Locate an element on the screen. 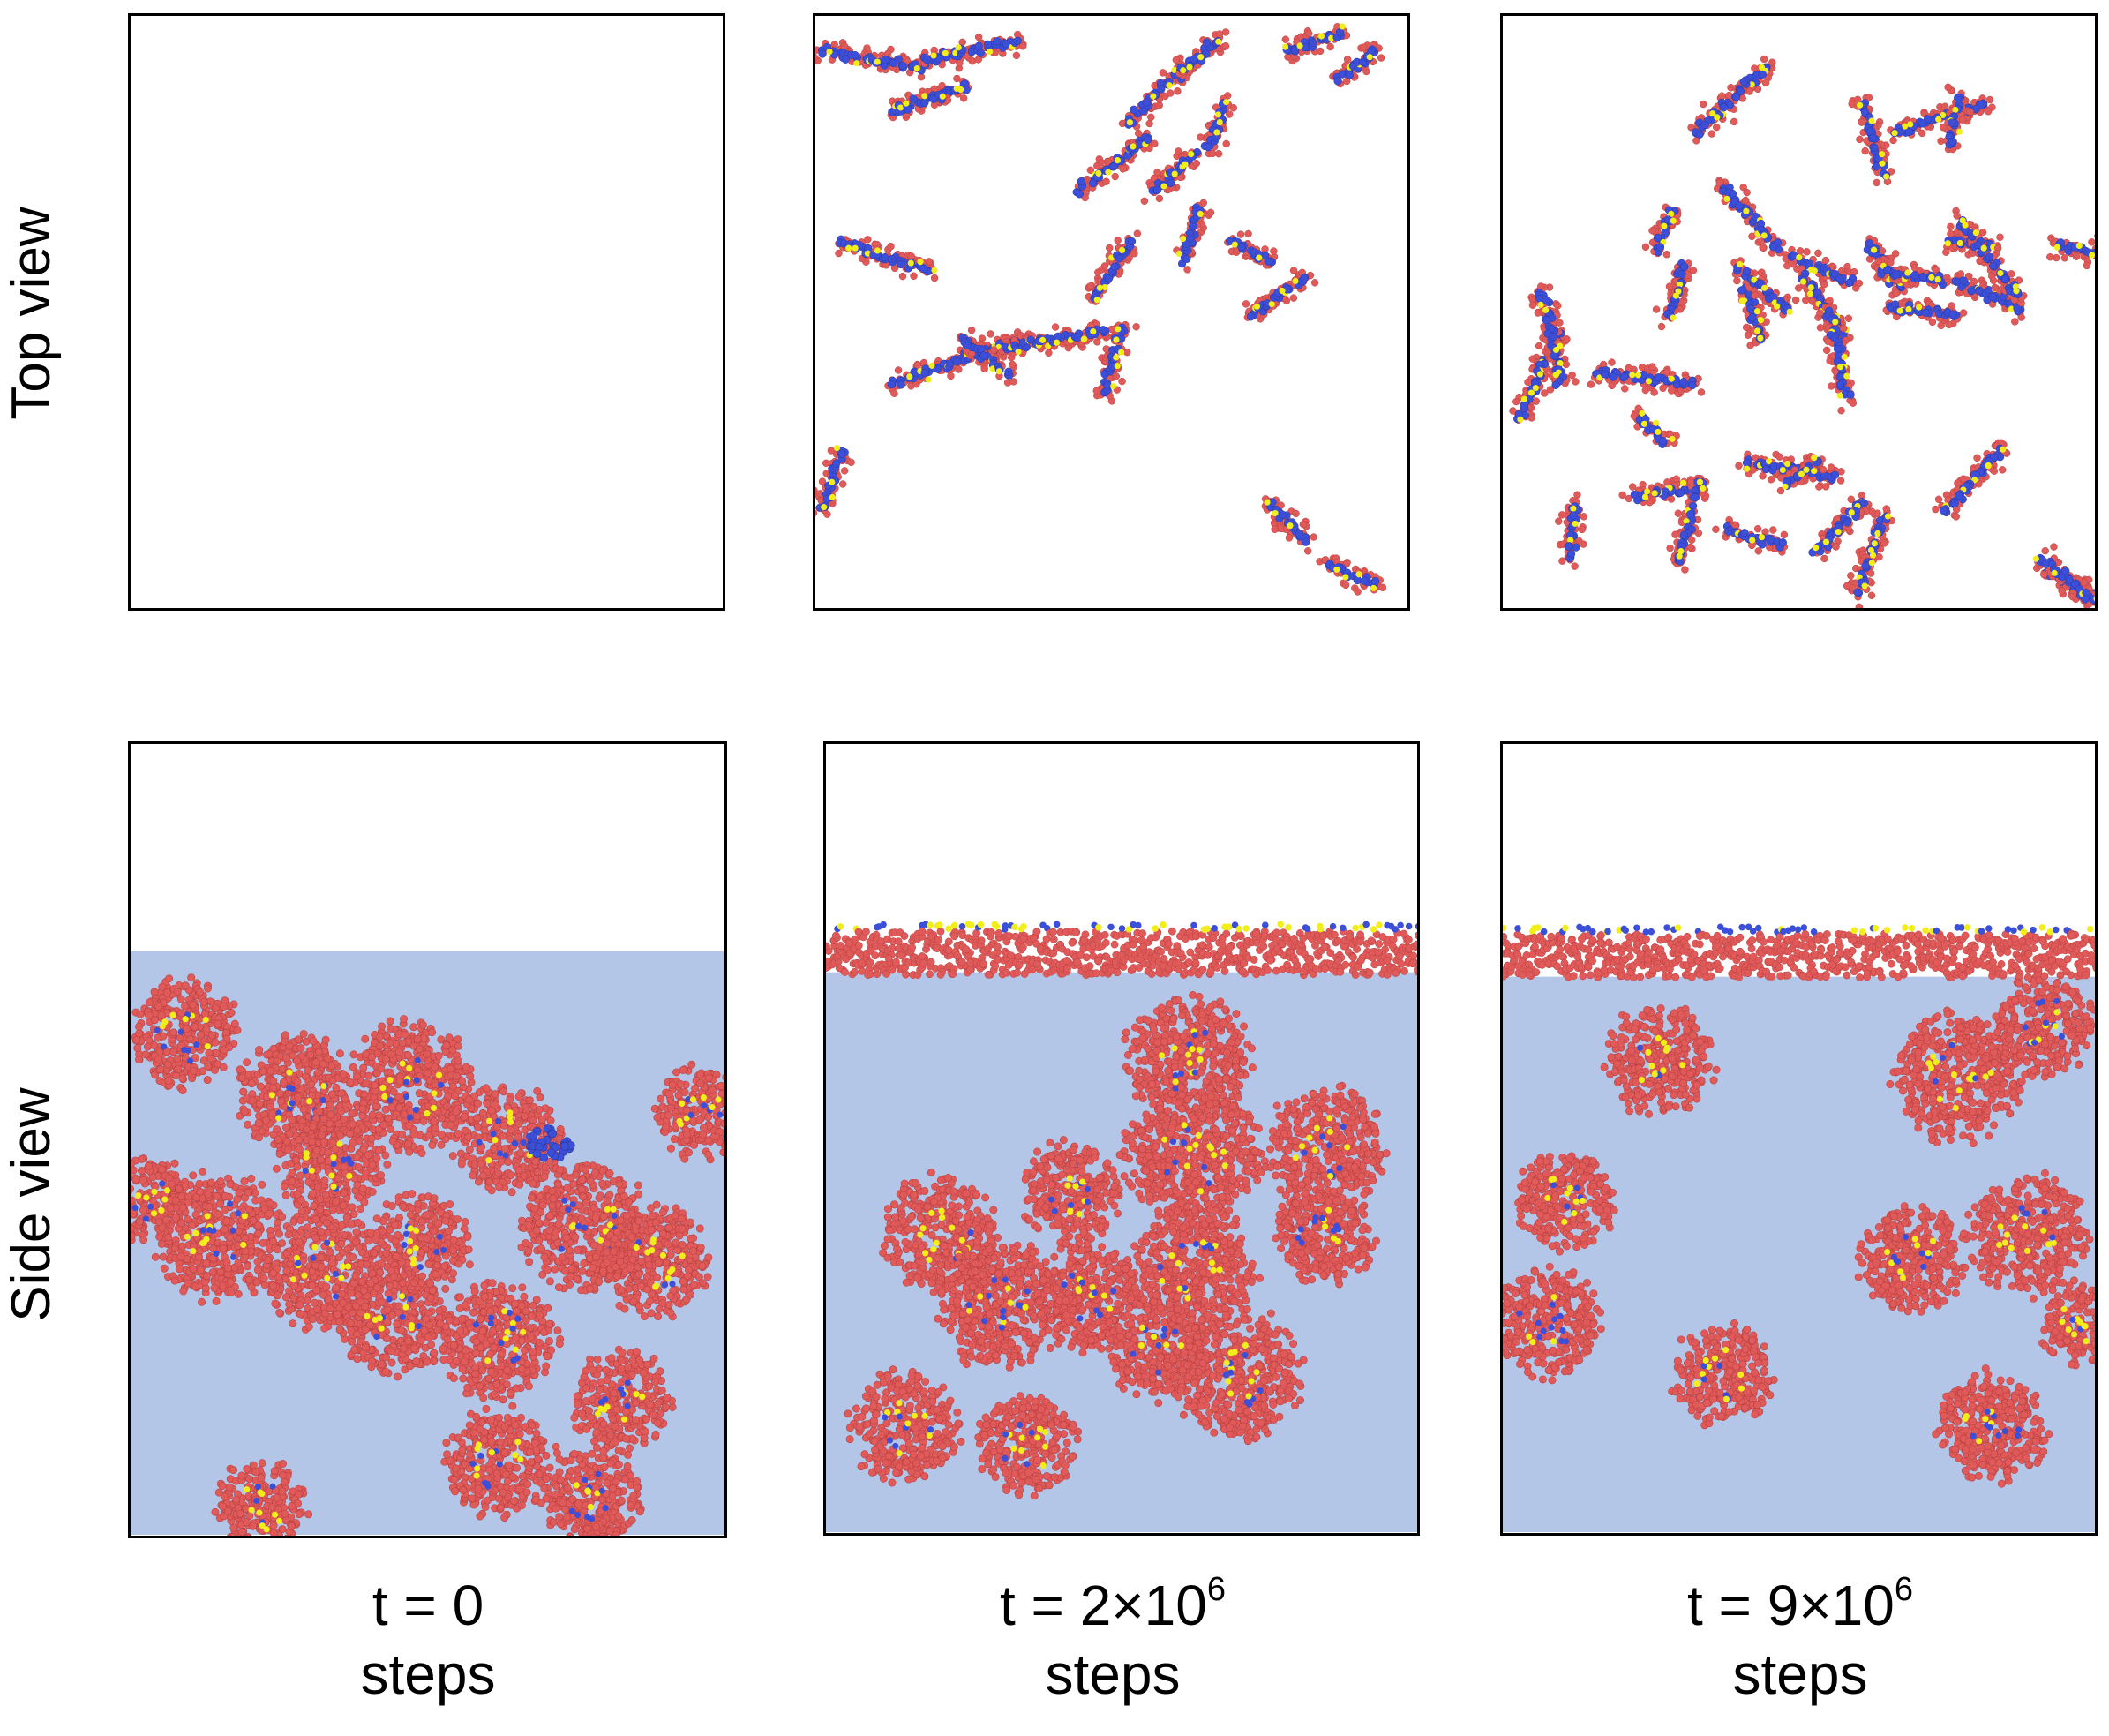 The height and width of the screenshot is (1736, 2109). top-view-panel-t2e6 is located at coordinates (1111, 312).